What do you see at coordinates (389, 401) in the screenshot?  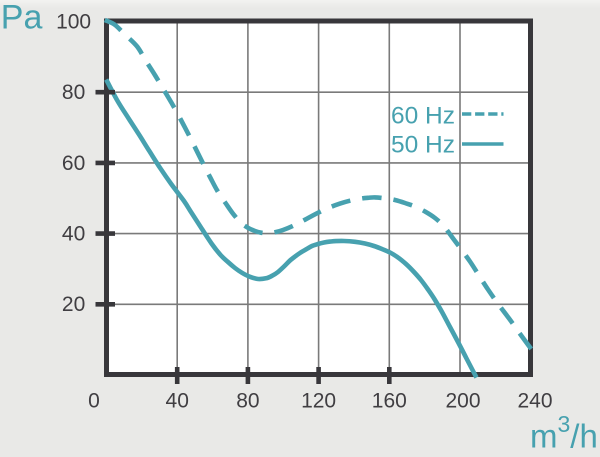 I see `svg-text: 160` at bounding box center [389, 401].